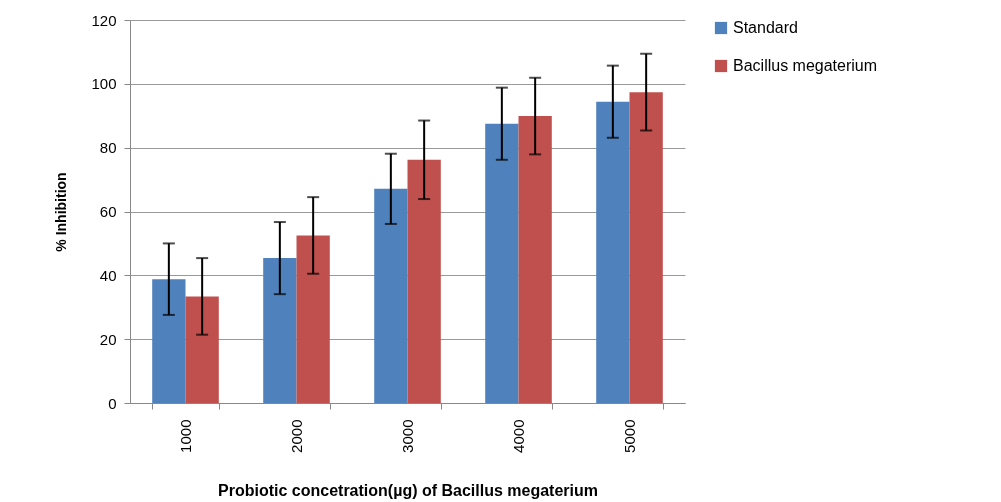 The height and width of the screenshot is (502, 1001). I want to click on x-tick-label: 1000, so click(185, 436).